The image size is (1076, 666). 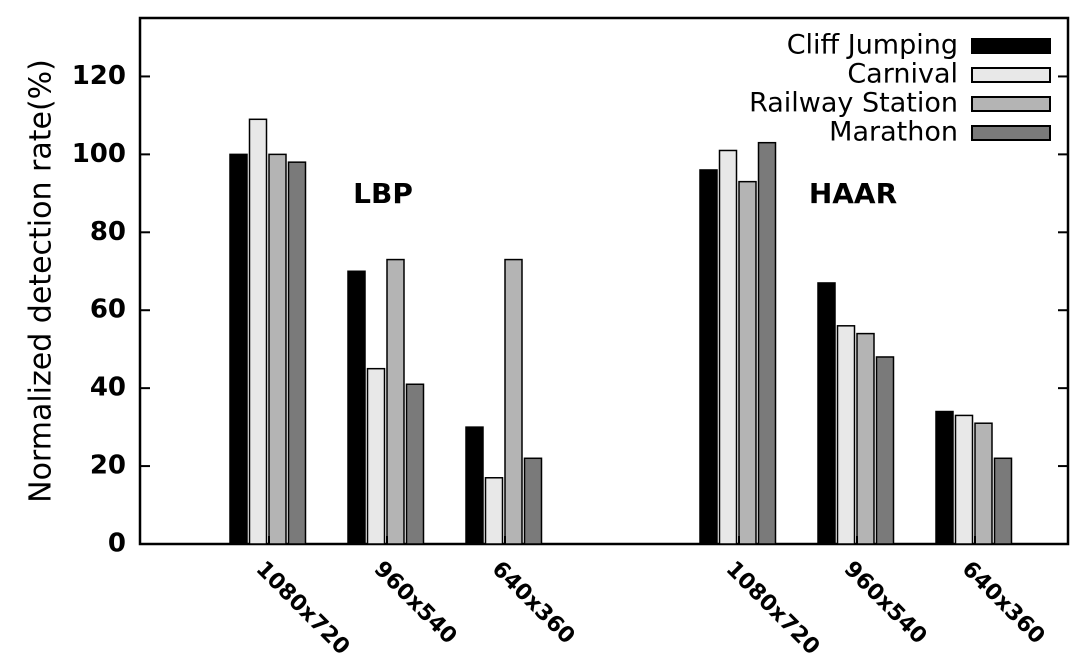 What do you see at coordinates (893, 132) in the screenshot?
I see `legend-label: Marathon` at bounding box center [893, 132].